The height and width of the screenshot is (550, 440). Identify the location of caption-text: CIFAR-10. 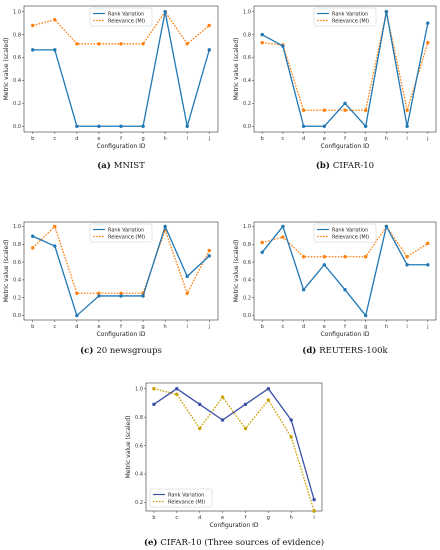
(353, 166).